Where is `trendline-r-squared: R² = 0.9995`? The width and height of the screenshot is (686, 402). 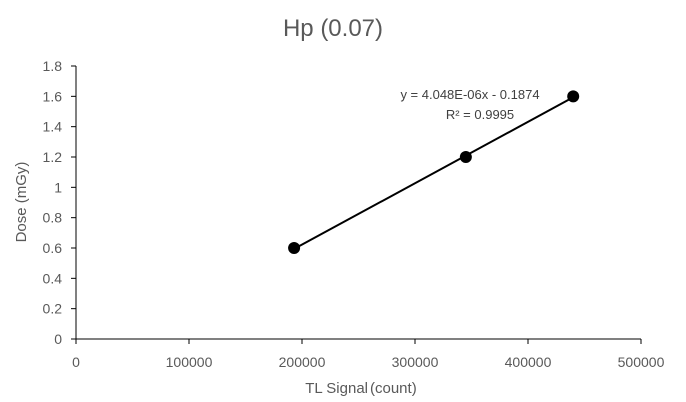 trendline-r-squared: R² = 0.9995 is located at coordinates (480, 114).